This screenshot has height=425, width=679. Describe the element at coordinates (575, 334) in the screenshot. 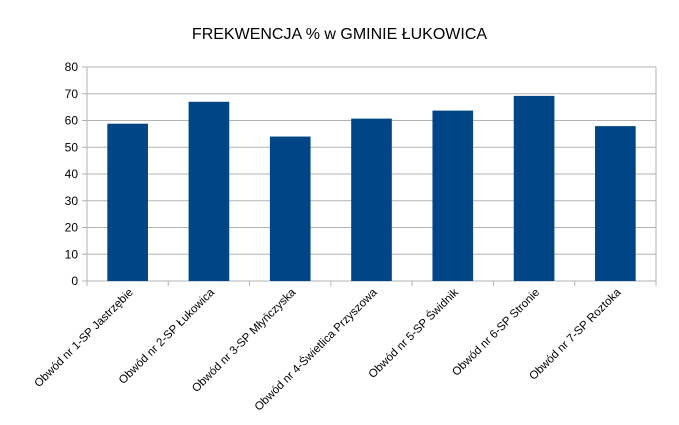

I see `x-tick-label: Obwód nr 7-SP Roztoka` at that location.